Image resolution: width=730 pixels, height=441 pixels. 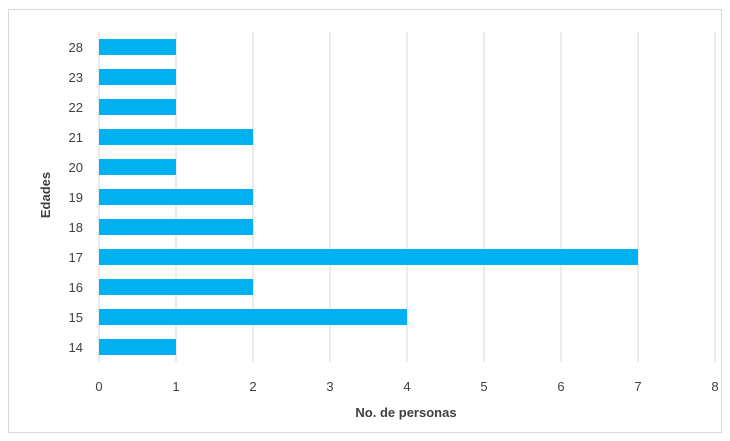 I want to click on x-axis-title: No. de personas, so click(x=405, y=412).